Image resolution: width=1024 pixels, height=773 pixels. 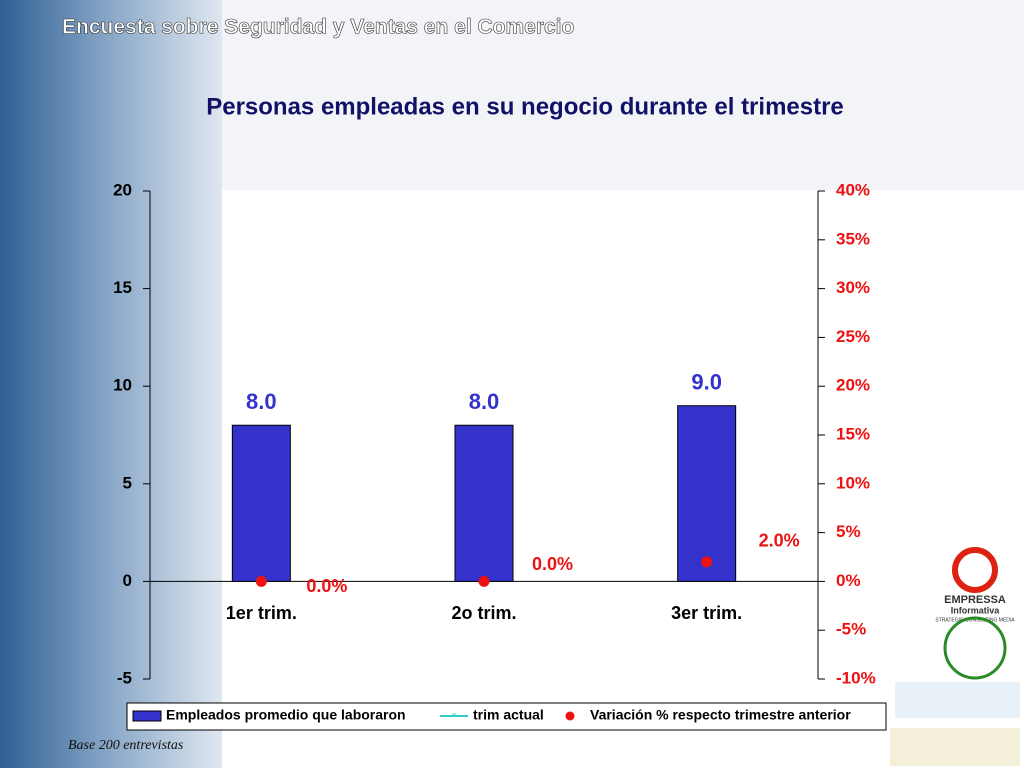 What do you see at coordinates (851, 629) in the screenshot?
I see `y2-tick-label: -5%` at bounding box center [851, 629].